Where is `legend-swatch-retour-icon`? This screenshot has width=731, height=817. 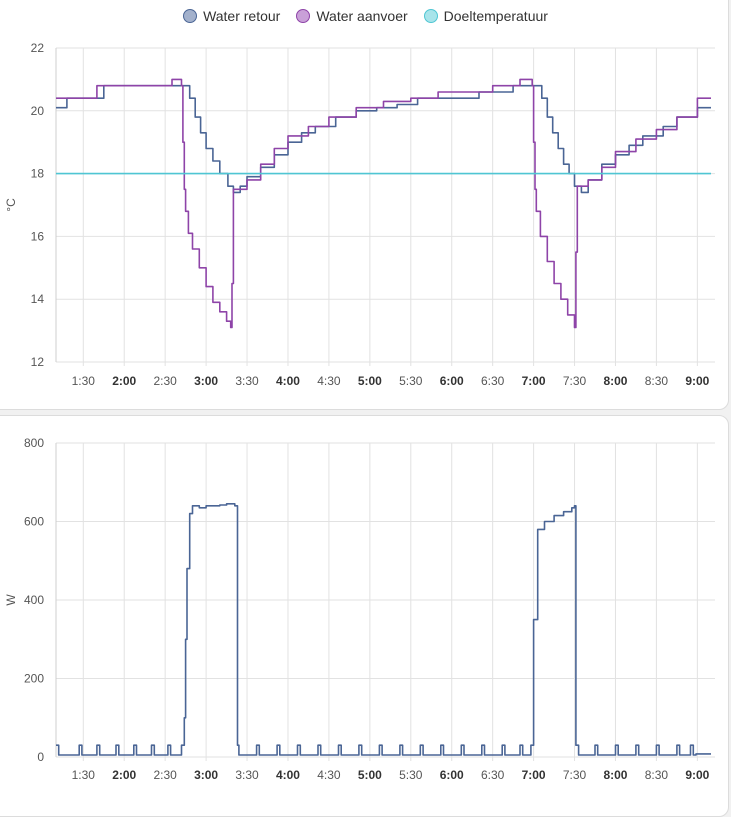
legend-swatch-retour-icon is located at coordinates (190, 16).